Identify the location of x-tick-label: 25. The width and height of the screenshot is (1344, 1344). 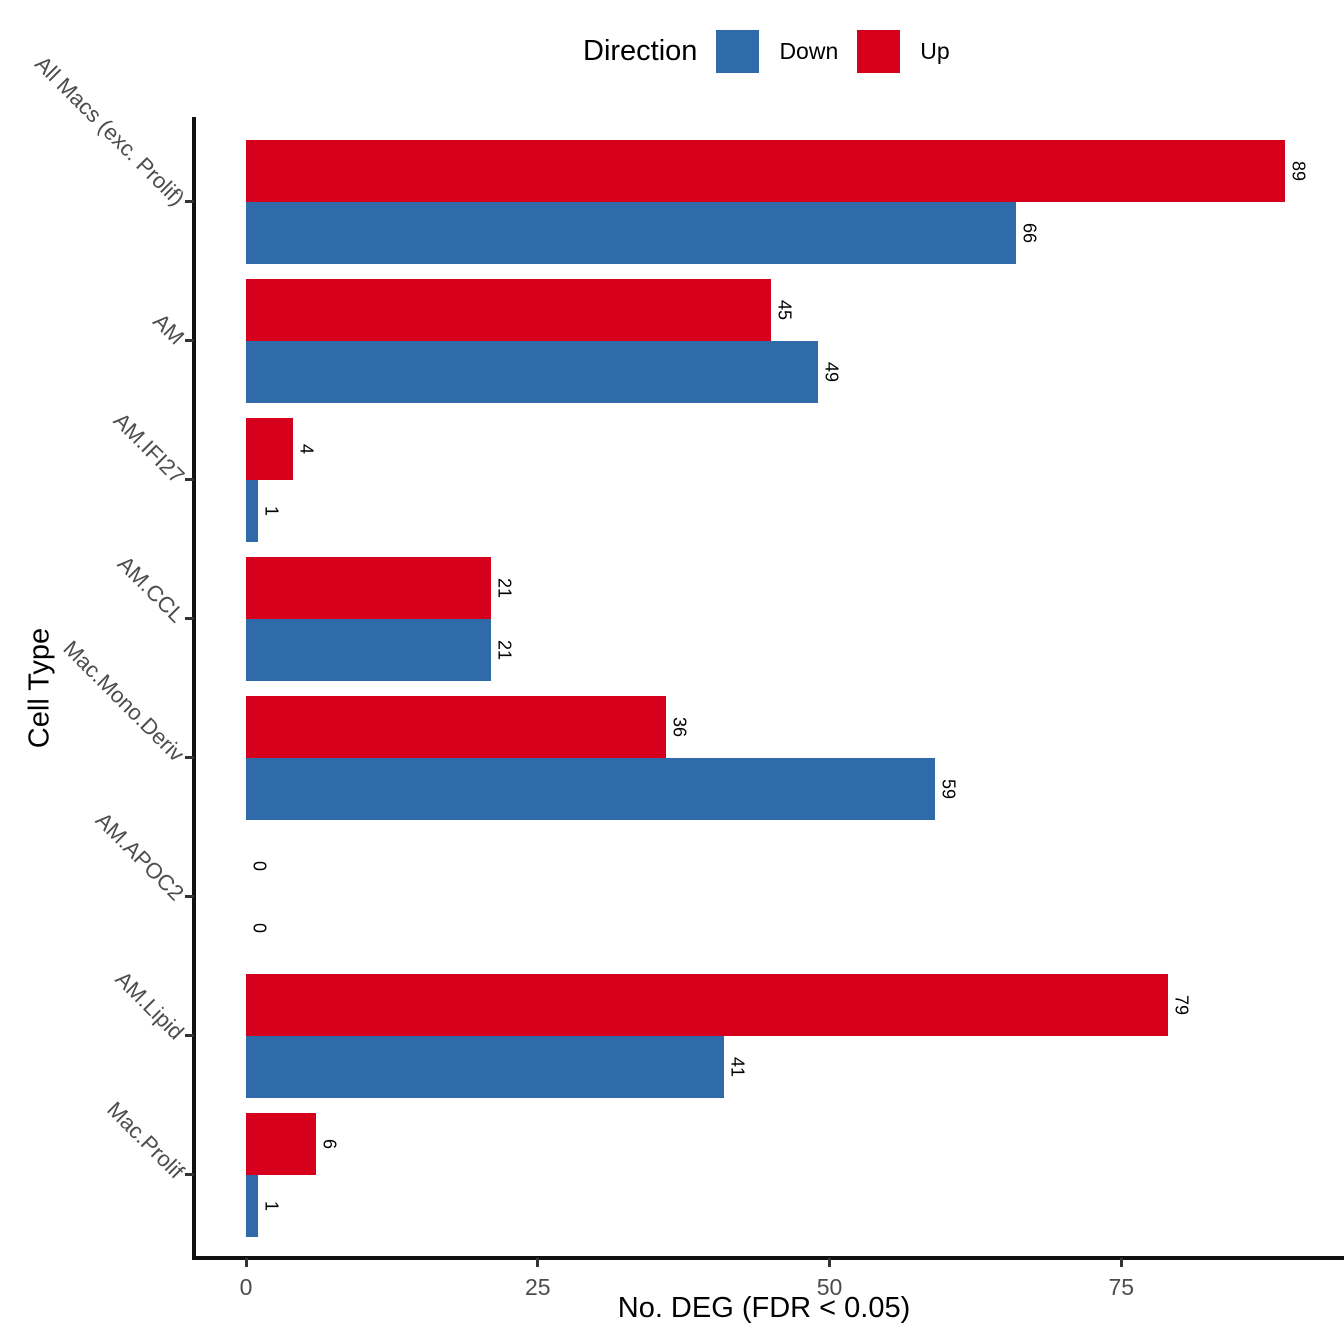
(537, 1287).